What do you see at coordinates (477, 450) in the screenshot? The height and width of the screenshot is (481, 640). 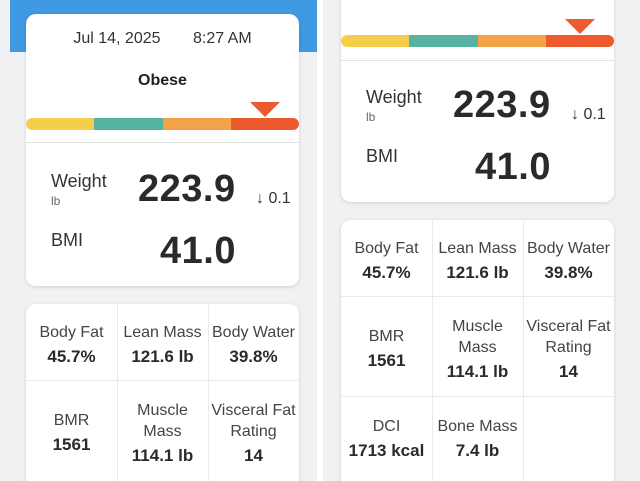 I see `metric-value: 7.4 lb` at bounding box center [477, 450].